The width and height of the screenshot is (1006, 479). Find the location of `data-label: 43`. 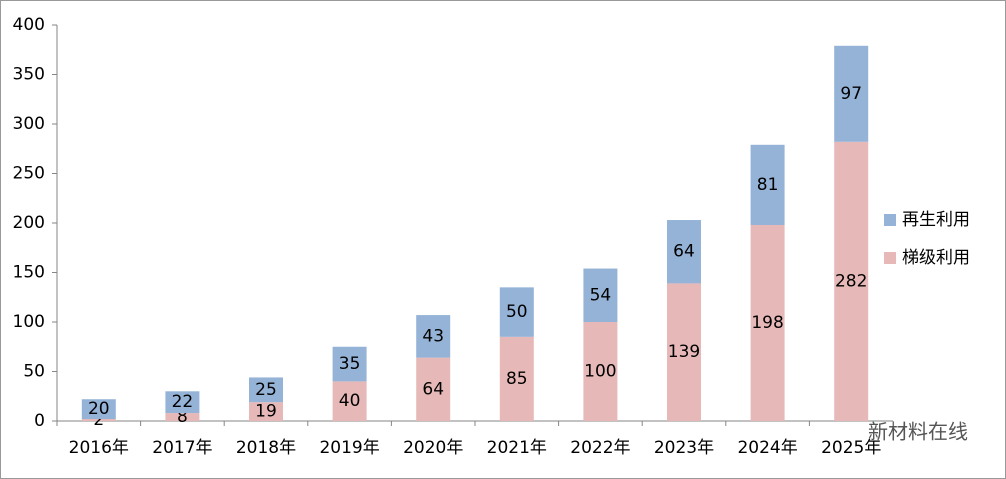

data-label: 43 is located at coordinates (433, 336).